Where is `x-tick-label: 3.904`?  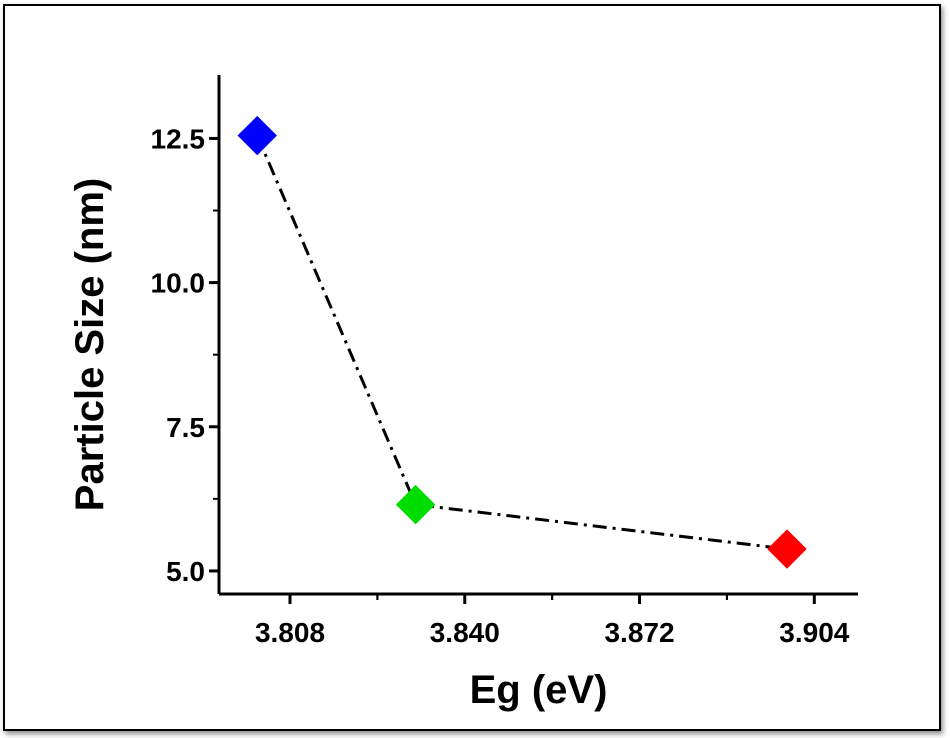 x-tick-label: 3.904 is located at coordinates (814, 632).